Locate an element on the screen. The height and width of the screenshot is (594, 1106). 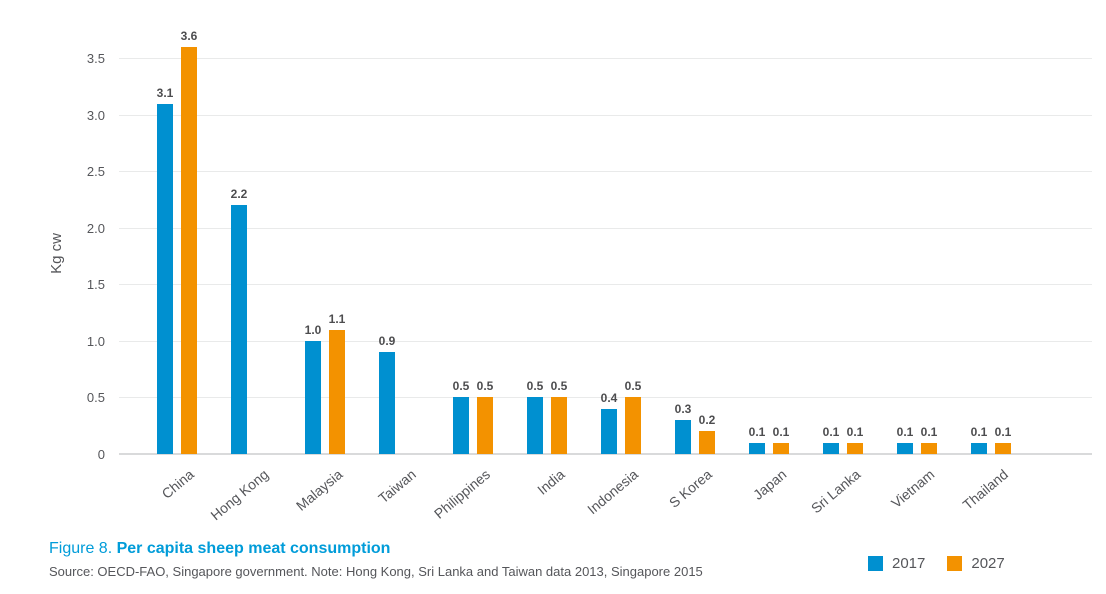
y-tick-label: 1.0 is located at coordinates (95, 341).